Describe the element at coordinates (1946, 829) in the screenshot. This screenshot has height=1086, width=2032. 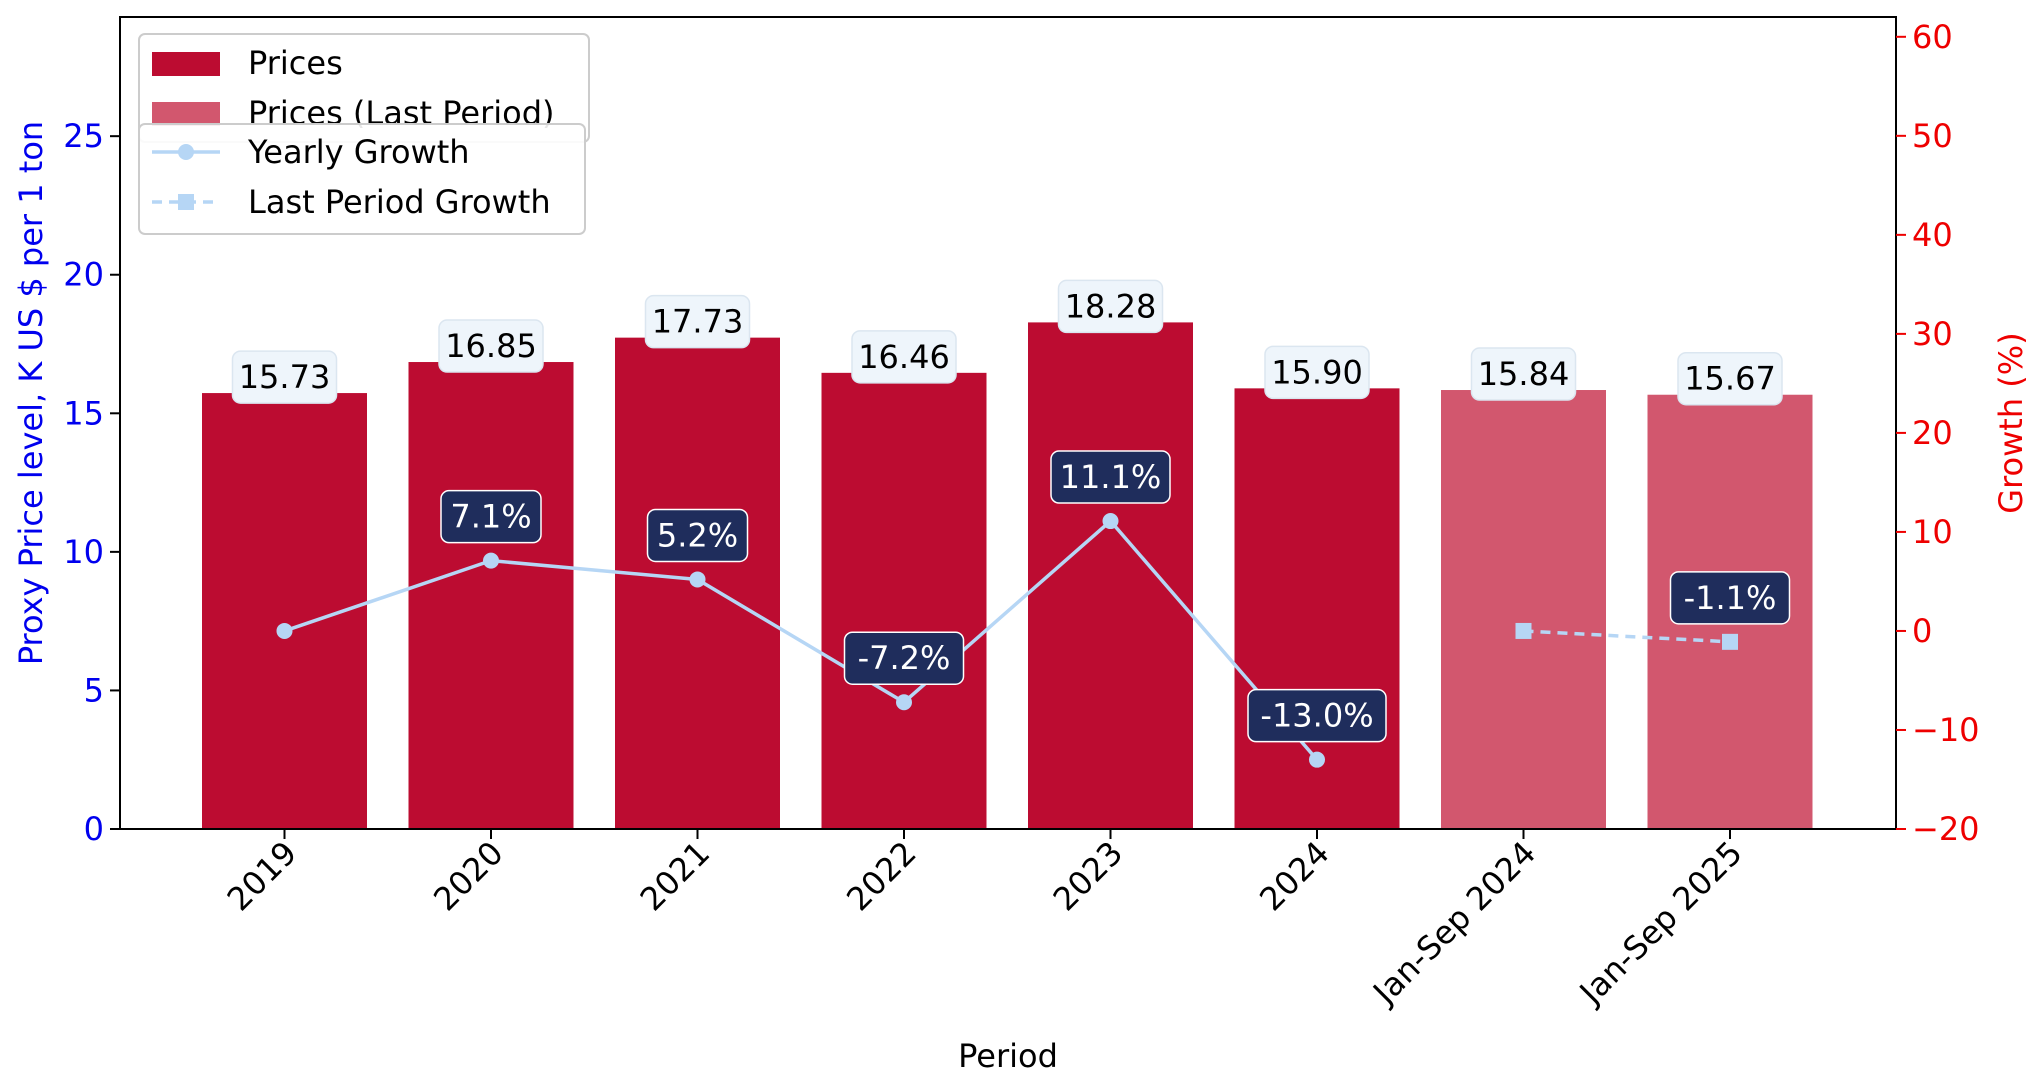
I see `right-tick-label--20: −20` at that location.